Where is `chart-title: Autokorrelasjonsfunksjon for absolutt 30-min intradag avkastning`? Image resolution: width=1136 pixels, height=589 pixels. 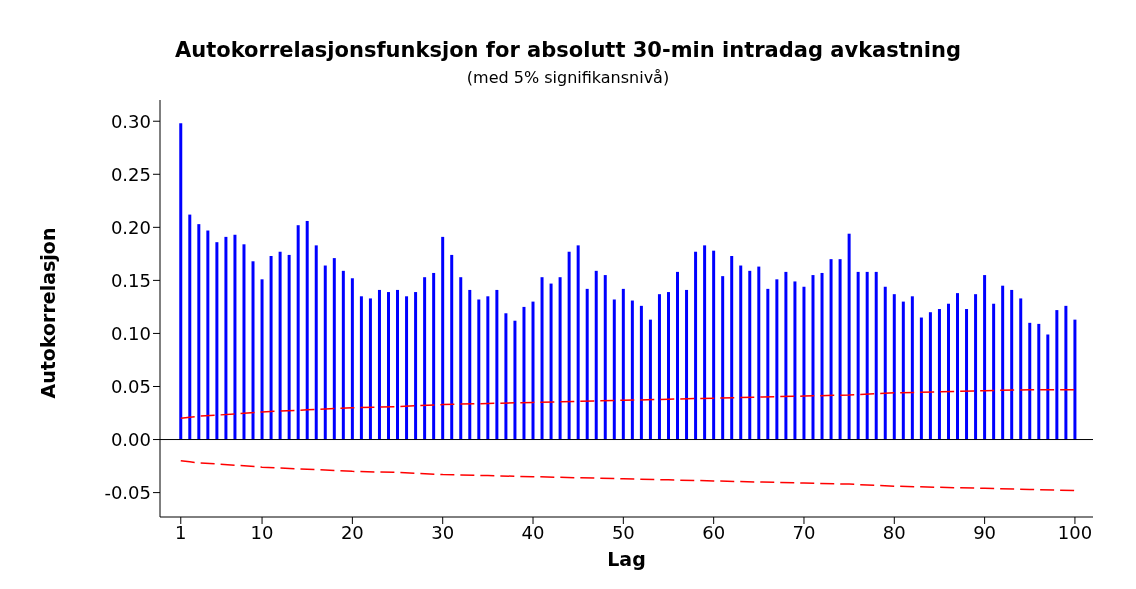 chart-title: Autokorrelasjonsfunksjon for absolutt 30-min intradag avkastning is located at coordinates (568, 50).